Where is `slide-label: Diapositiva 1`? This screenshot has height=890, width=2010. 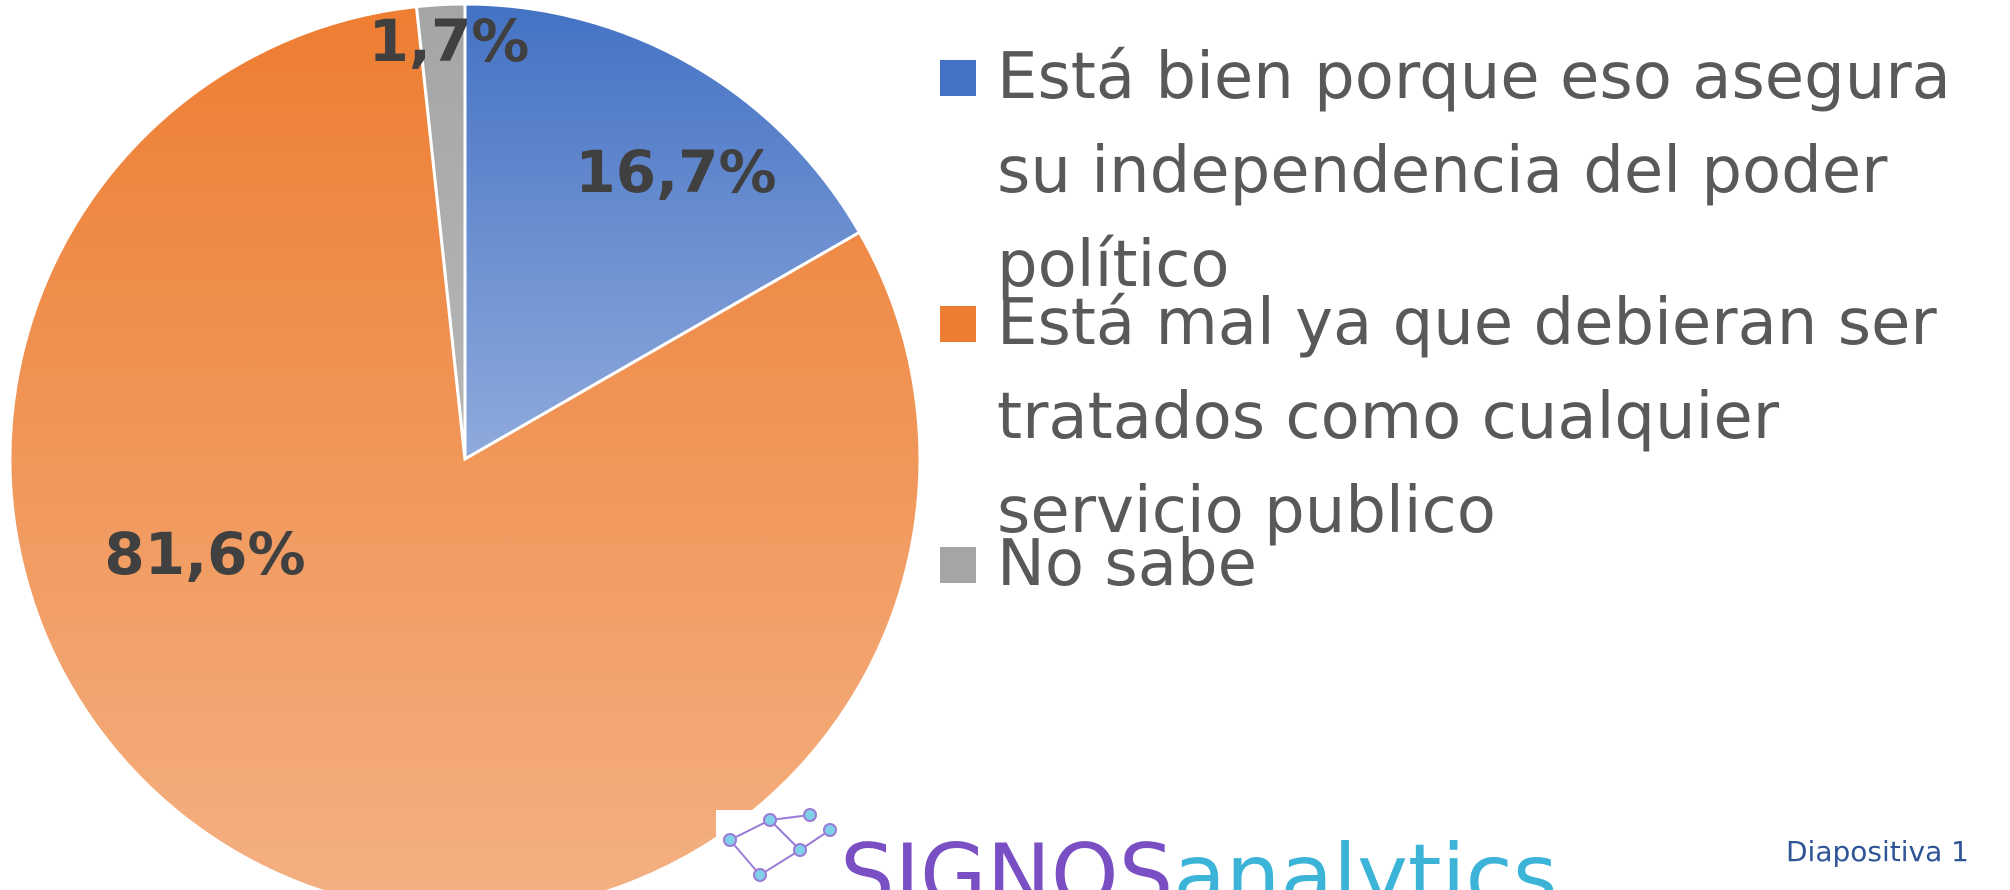 slide-label: Diapositiva 1 is located at coordinates (1877, 851).